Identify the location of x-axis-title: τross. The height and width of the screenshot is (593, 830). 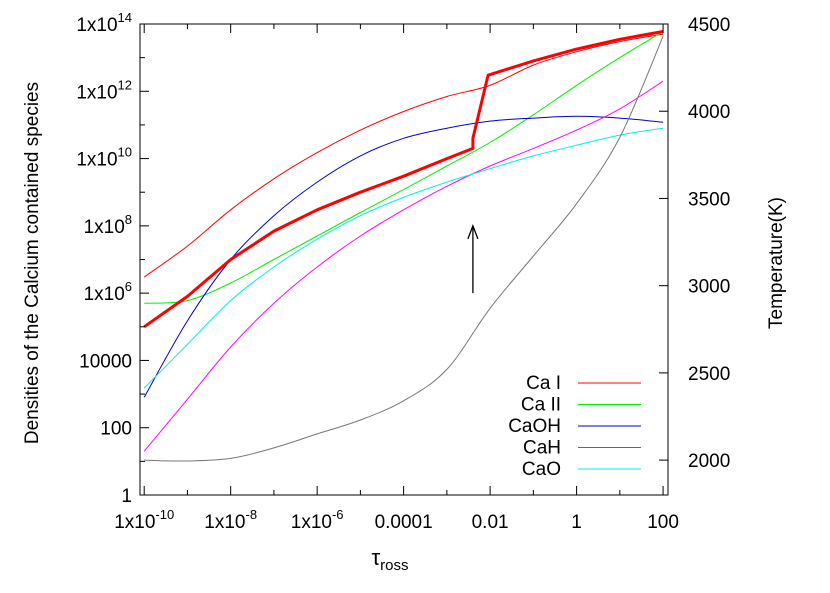
(389, 559).